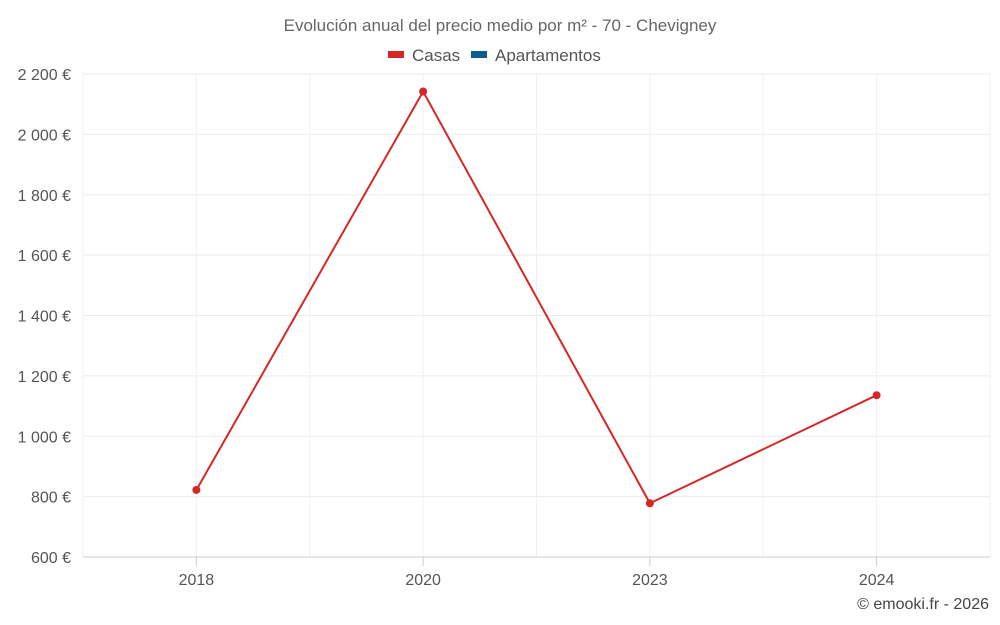 The width and height of the screenshot is (1000, 625). What do you see at coordinates (650, 580) in the screenshot?
I see `x-tick-label: 2023` at bounding box center [650, 580].